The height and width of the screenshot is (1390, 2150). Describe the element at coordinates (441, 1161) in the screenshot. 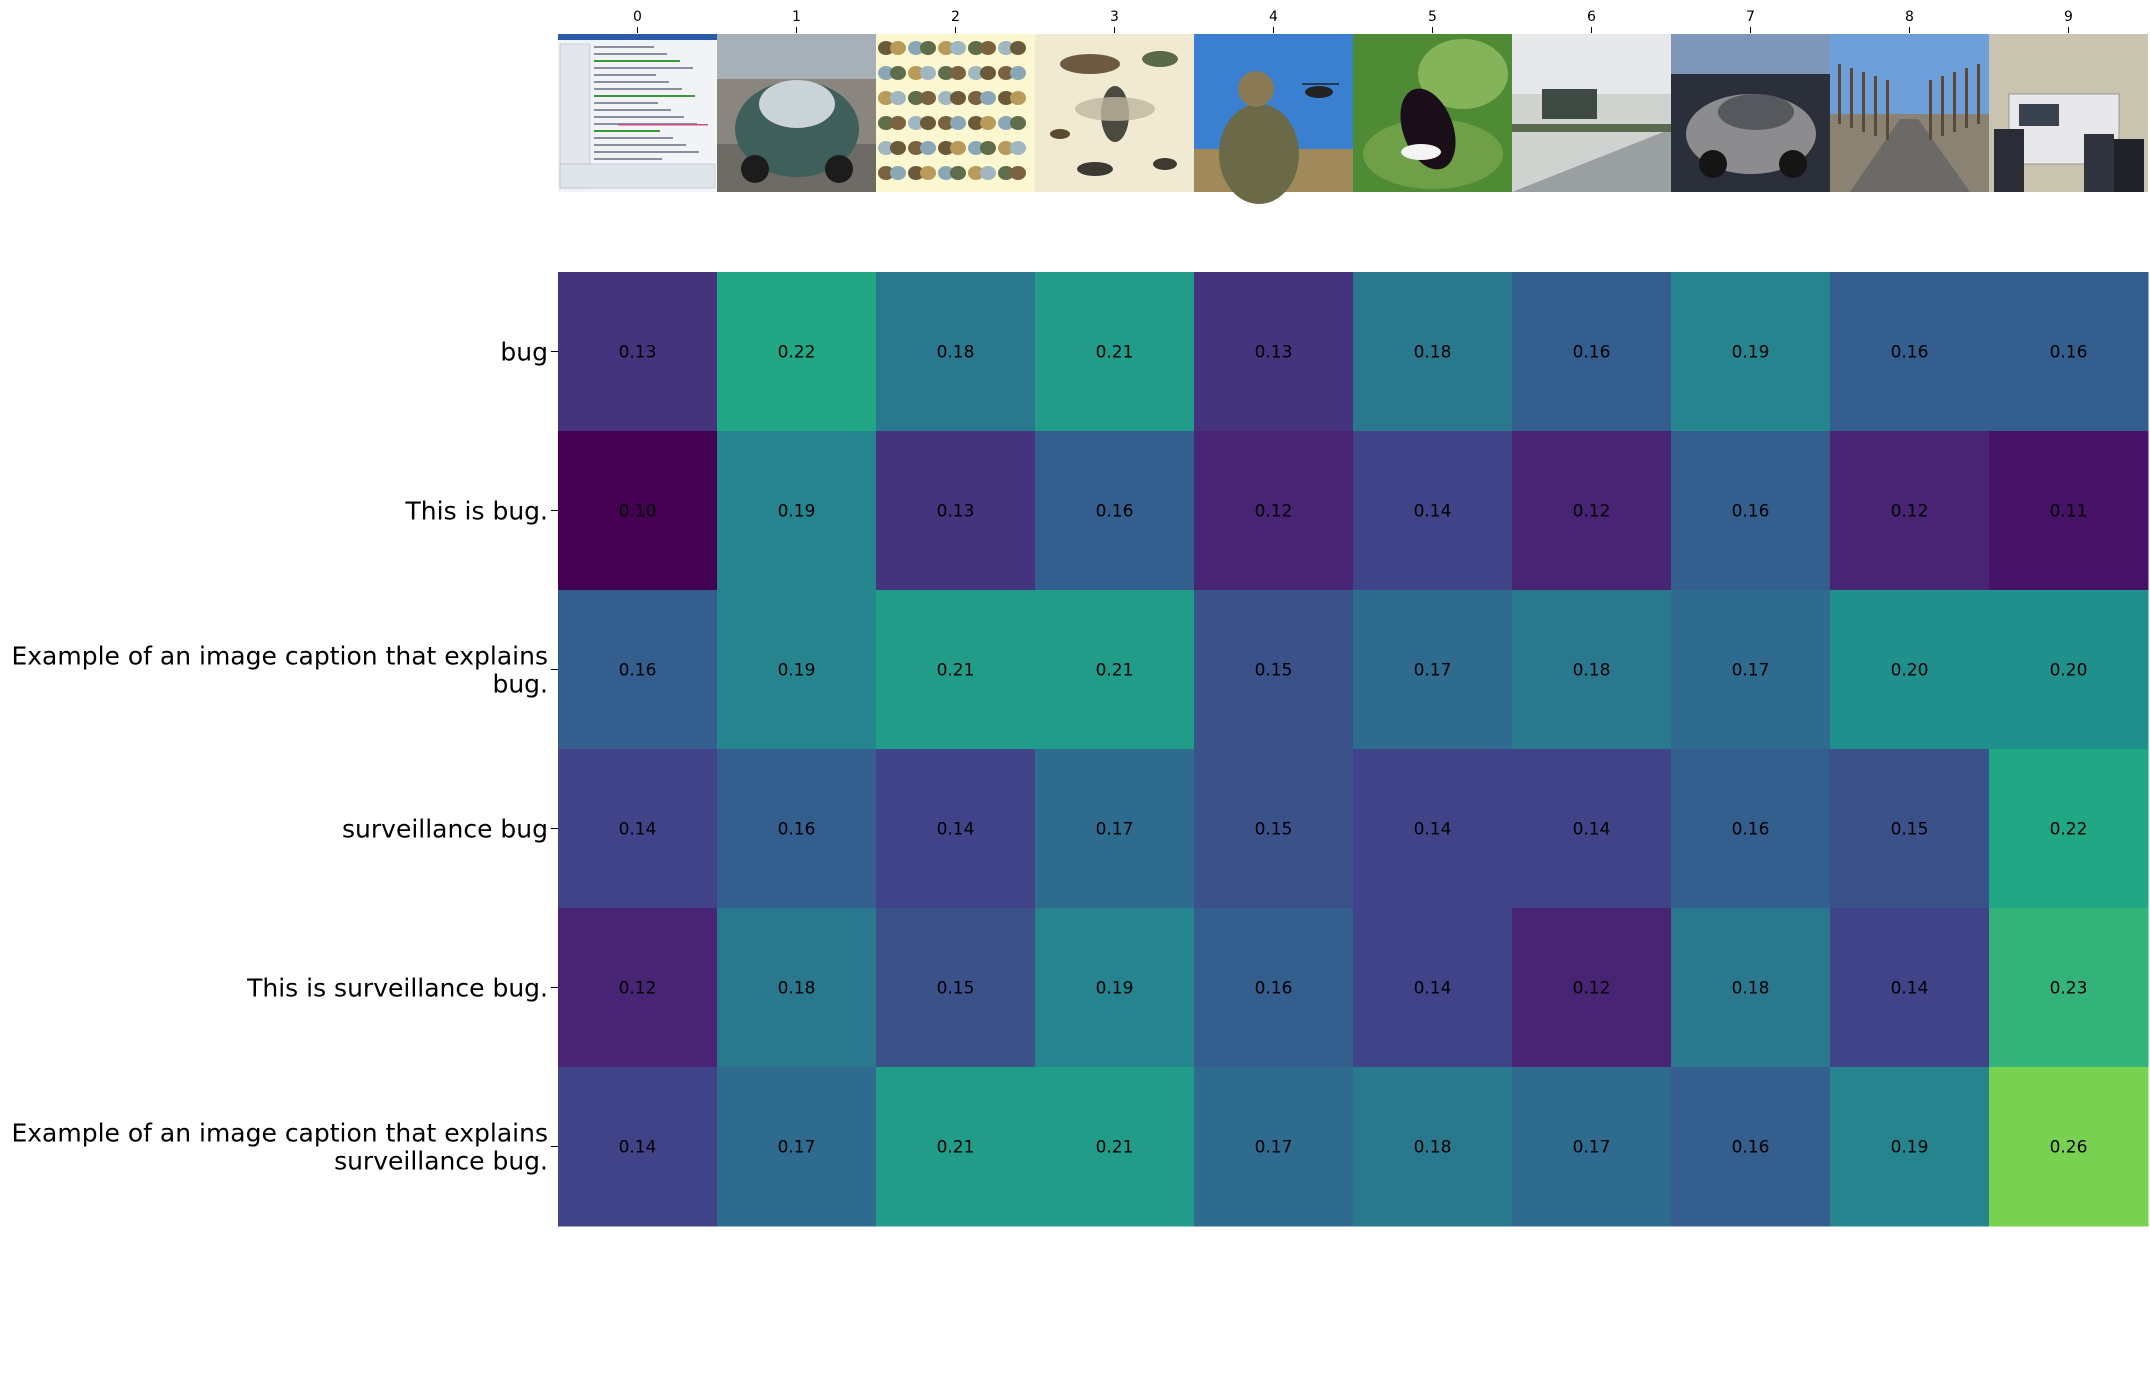

I see `row-label: surveillance bug.` at that location.